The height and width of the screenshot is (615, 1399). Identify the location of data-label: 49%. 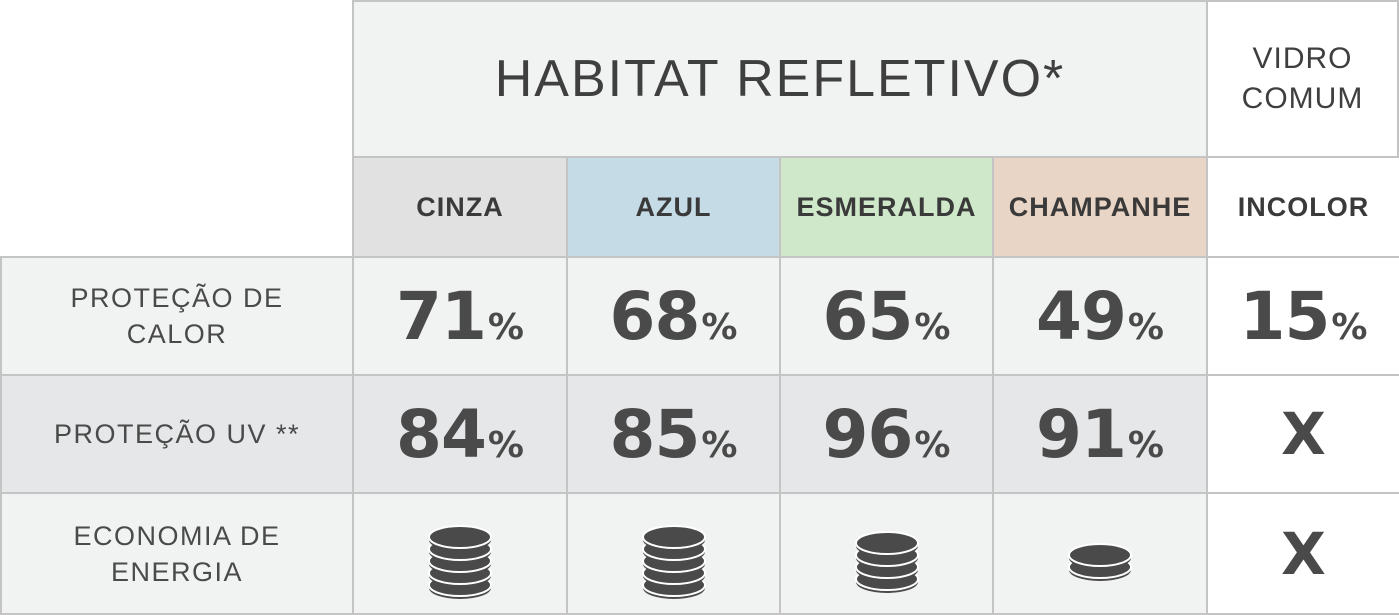
(1100, 316).